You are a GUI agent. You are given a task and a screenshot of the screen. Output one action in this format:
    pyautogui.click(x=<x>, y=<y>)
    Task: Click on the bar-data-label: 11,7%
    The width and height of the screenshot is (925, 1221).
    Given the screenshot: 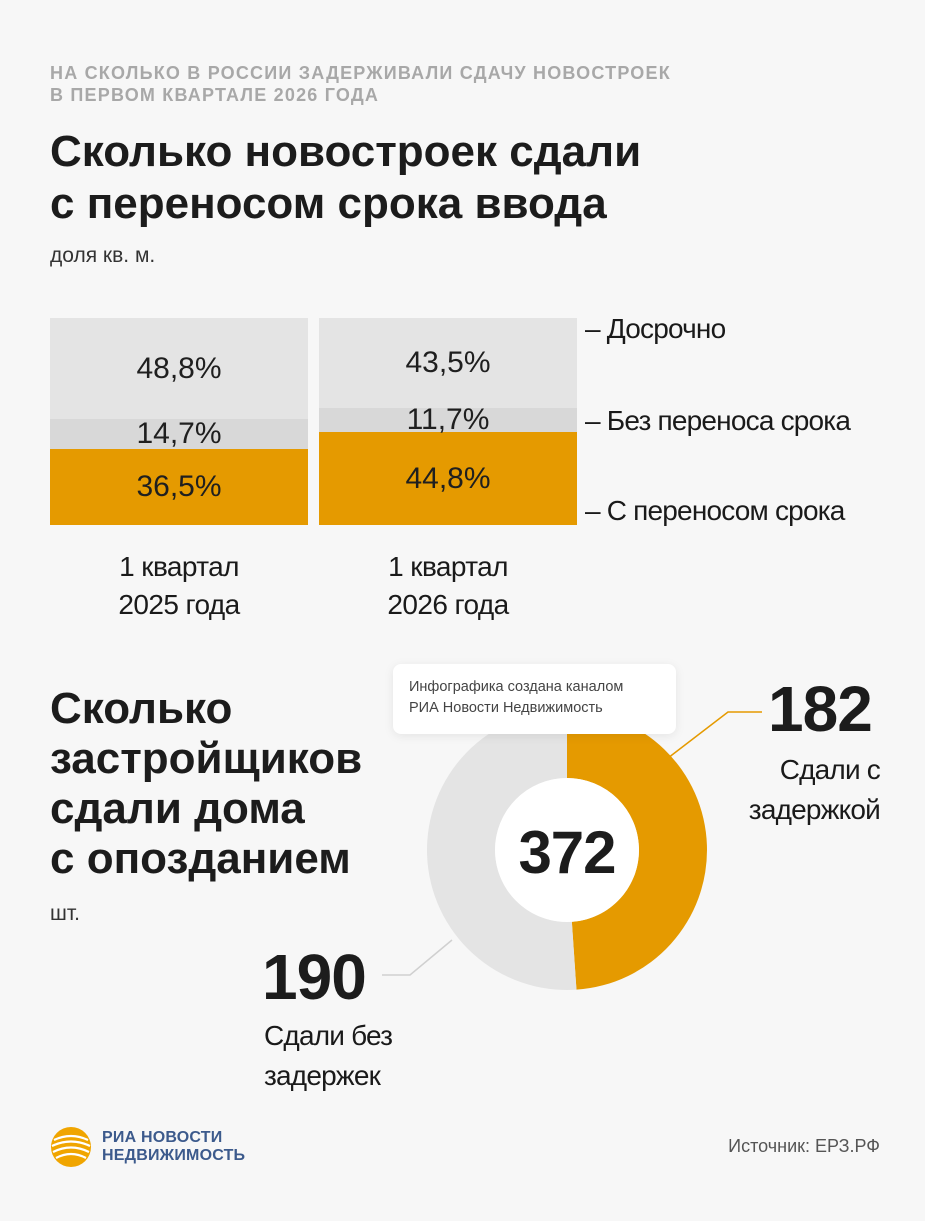 What is the action you would take?
    pyautogui.click(x=448, y=420)
    